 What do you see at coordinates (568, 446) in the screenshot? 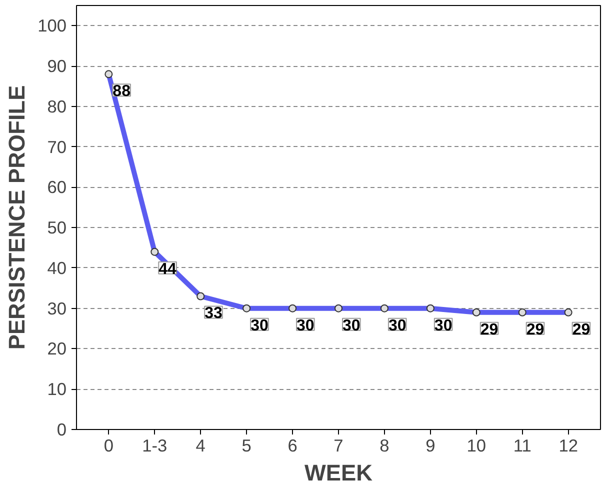
I see `x-tick-label: 12` at bounding box center [568, 446].